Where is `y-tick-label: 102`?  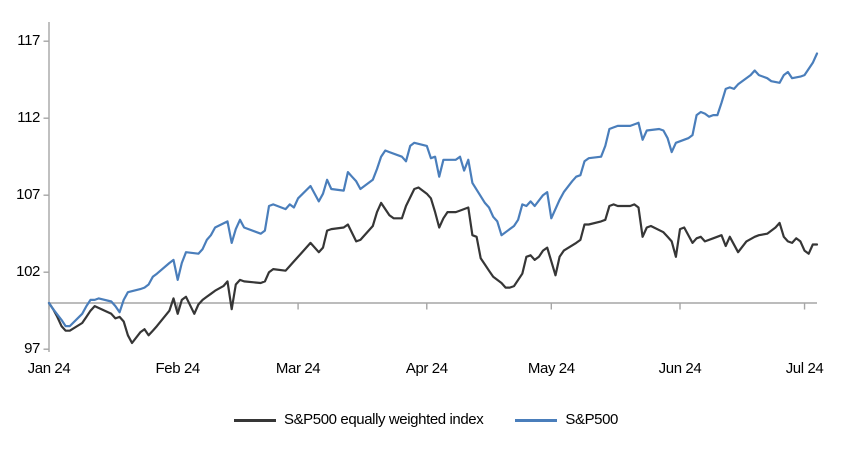
y-tick-label: 102 is located at coordinates (28, 272).